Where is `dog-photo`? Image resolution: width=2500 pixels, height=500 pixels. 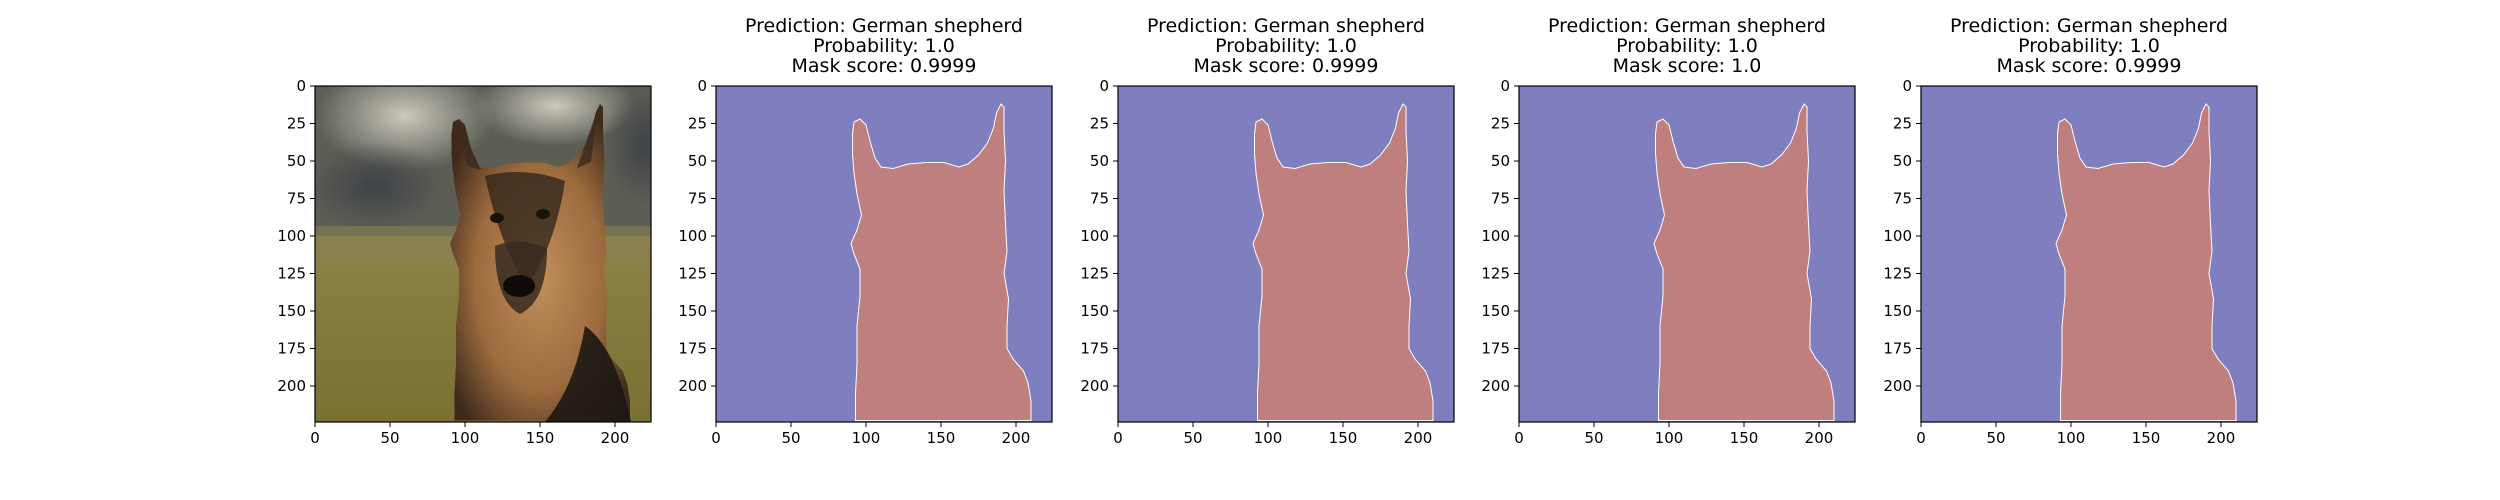 dog-photo is located at coordinates (483, 254).